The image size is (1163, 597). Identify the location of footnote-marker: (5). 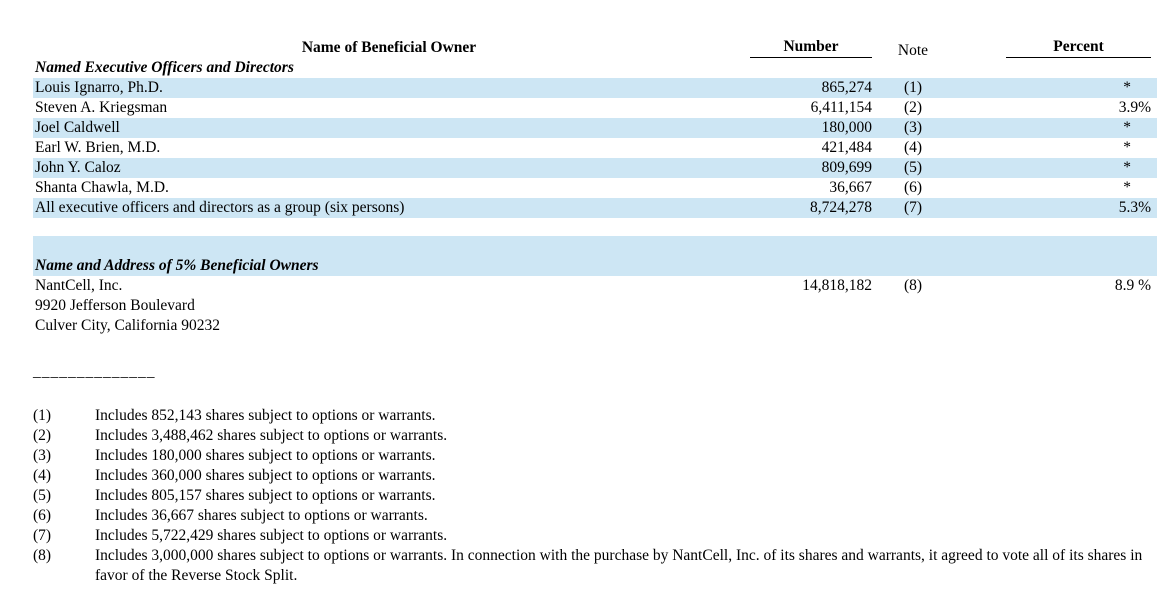
(42, 495).